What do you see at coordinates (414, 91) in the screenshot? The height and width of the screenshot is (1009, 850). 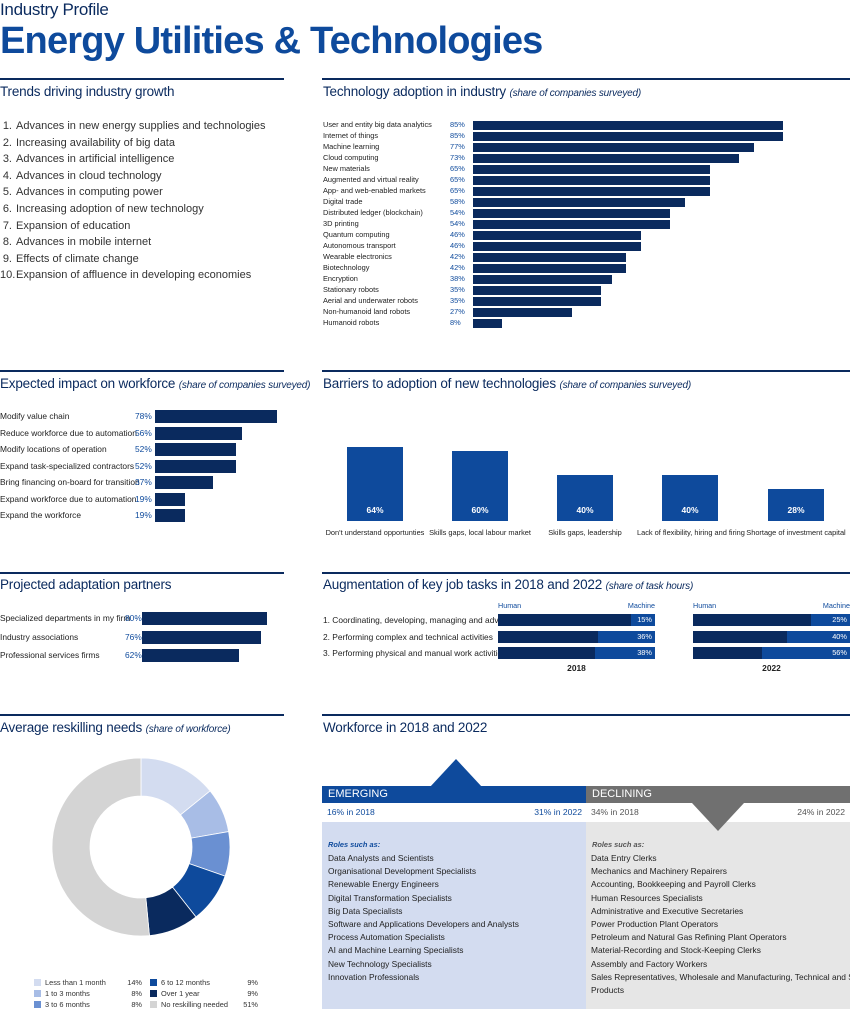 I see `tech-adoption-title-text: Technology adoption in industry` at bounding box center [414, 91].